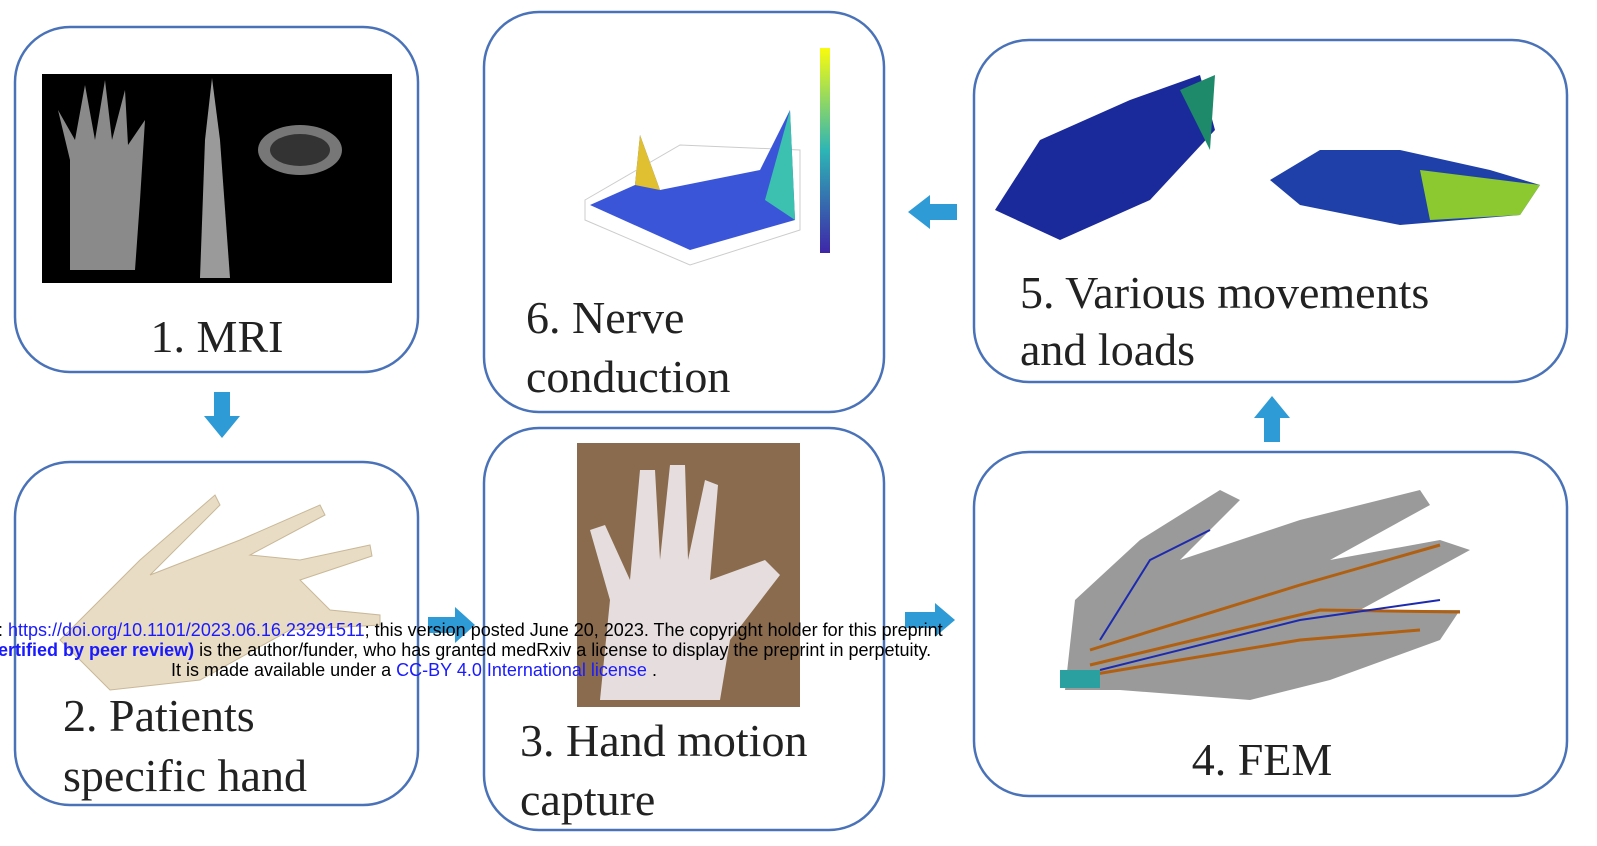 Image resolution: width=1597 pixels, height=846 pixels. I want to click on node-label: 5. Various movements, so click(1224, 292).